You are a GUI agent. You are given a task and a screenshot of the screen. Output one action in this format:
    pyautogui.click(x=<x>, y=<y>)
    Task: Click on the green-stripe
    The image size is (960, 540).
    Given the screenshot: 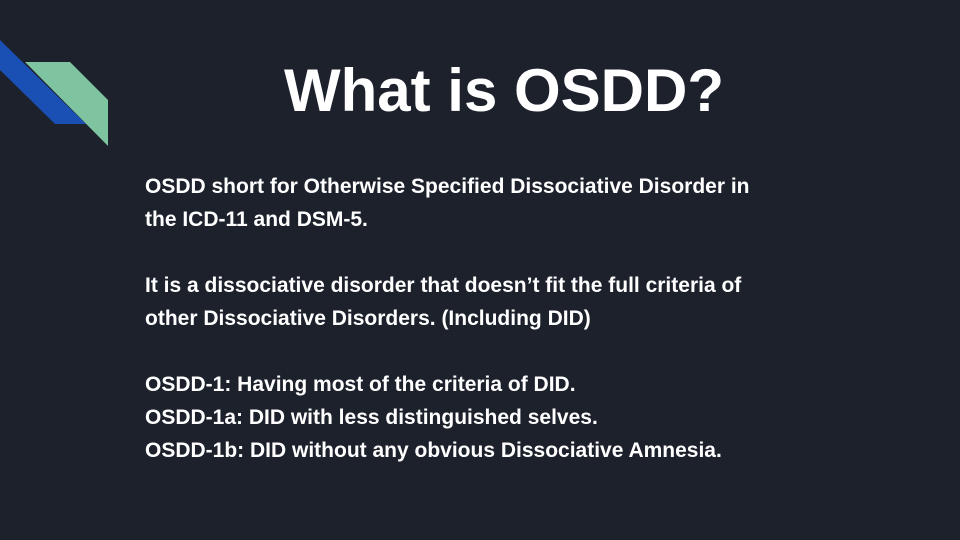 What is the action you would take?
    pyautogui.click(x=66, y=104)
    